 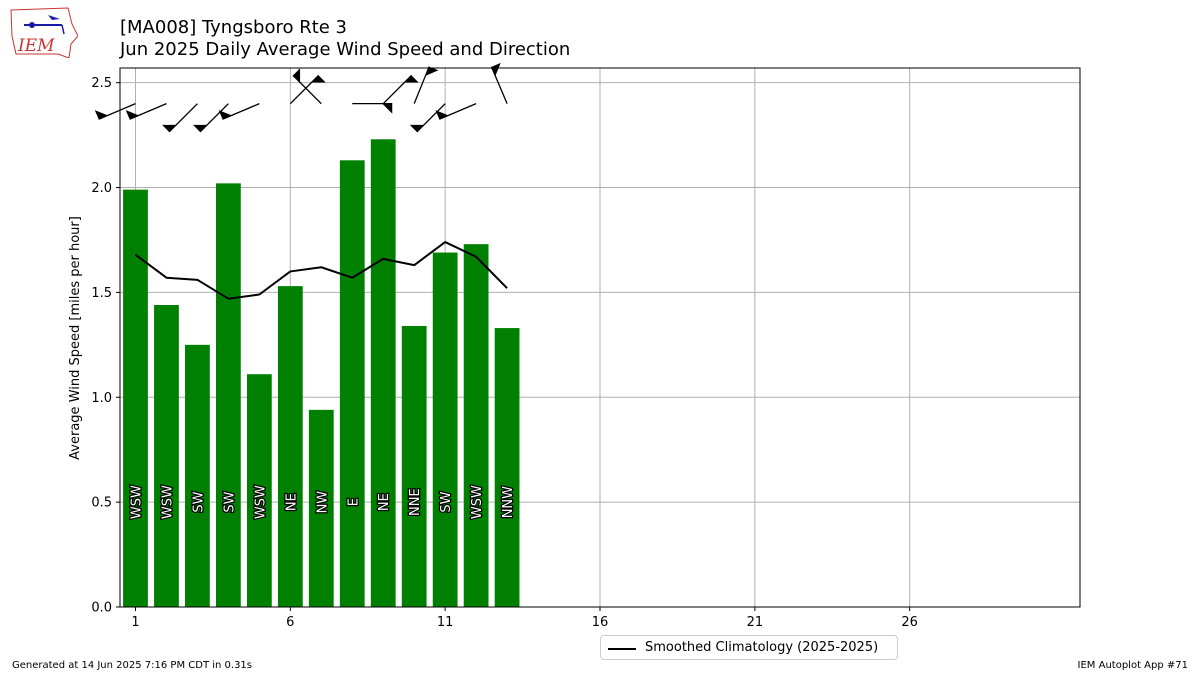 I want to click on climatology-line, so click(x=321, y=270).